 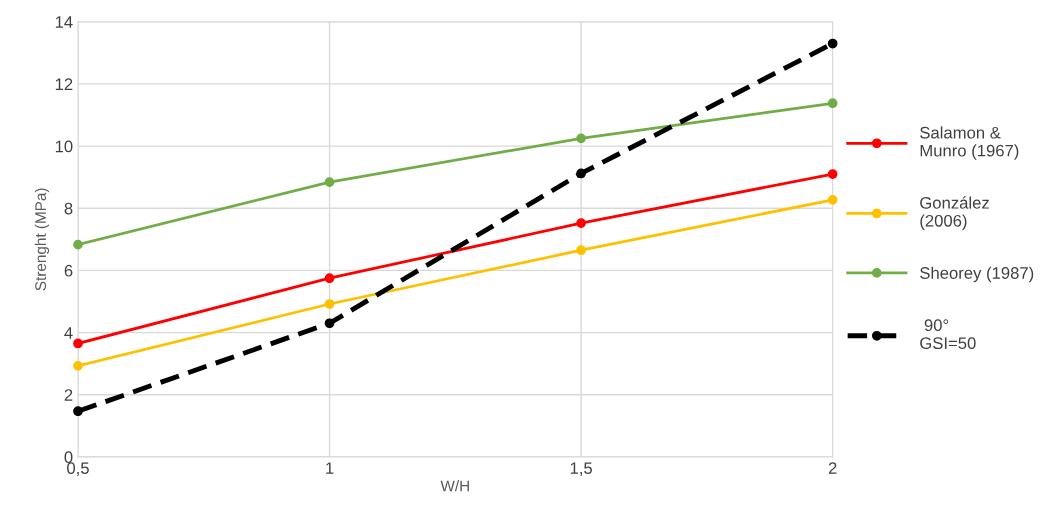 What do you see at coordinates (832, 468) in the screenshot?
I see `x-tick-label: 2` at bounding box center [832, 468].